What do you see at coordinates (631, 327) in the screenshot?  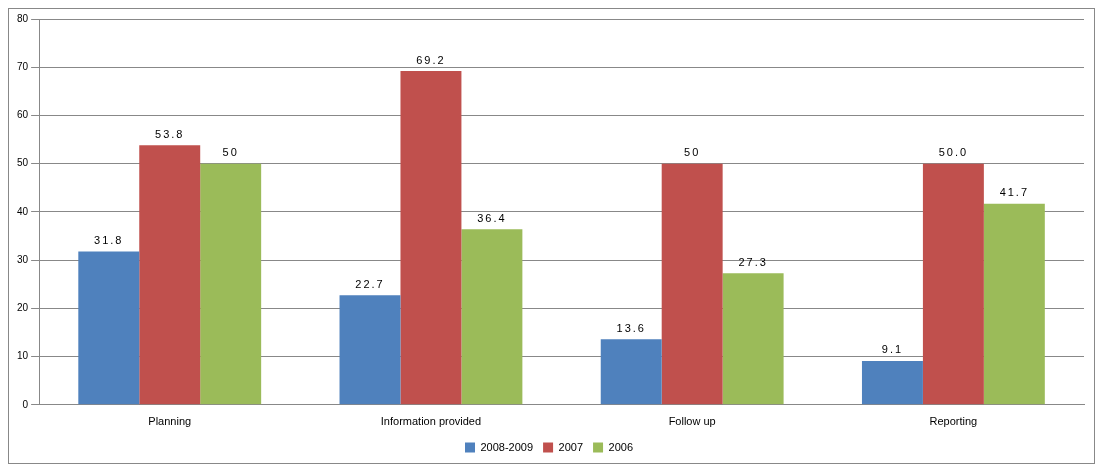 I see `data-label: 13.6` at bounding box center [631, 327].